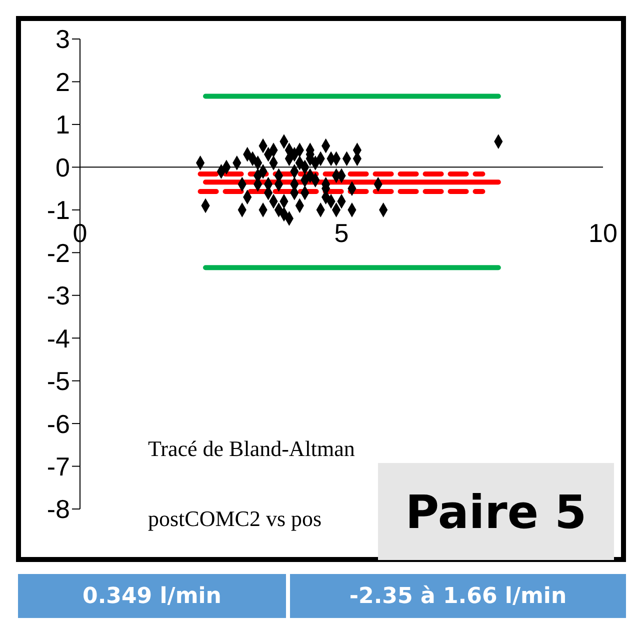 This screenshot has height=619, width=634. Describe the element at coordinates (58, 509) in the screenshot. I see `y-tick-label: -8` at that location.